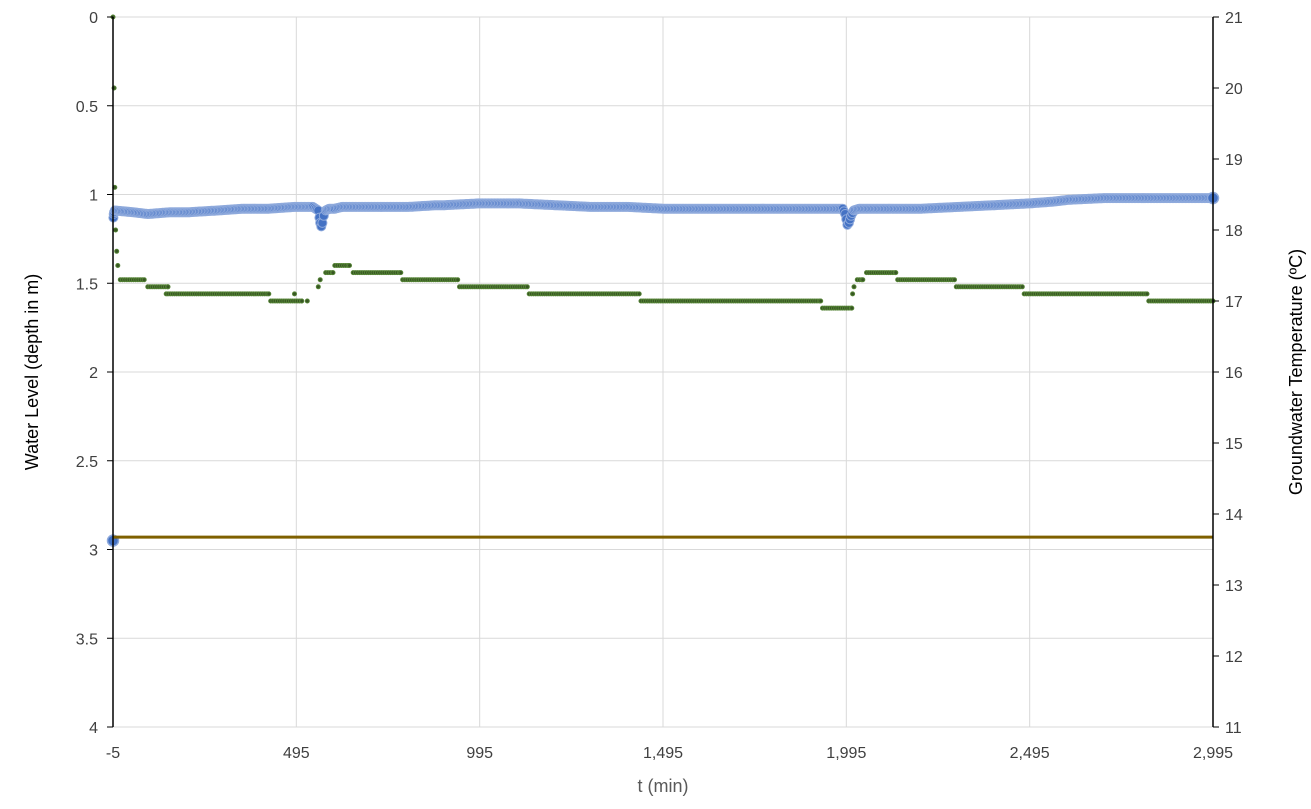 The image size is (1311, 809). I want to click on x-tick-label: 1,995, so click(846, 753).